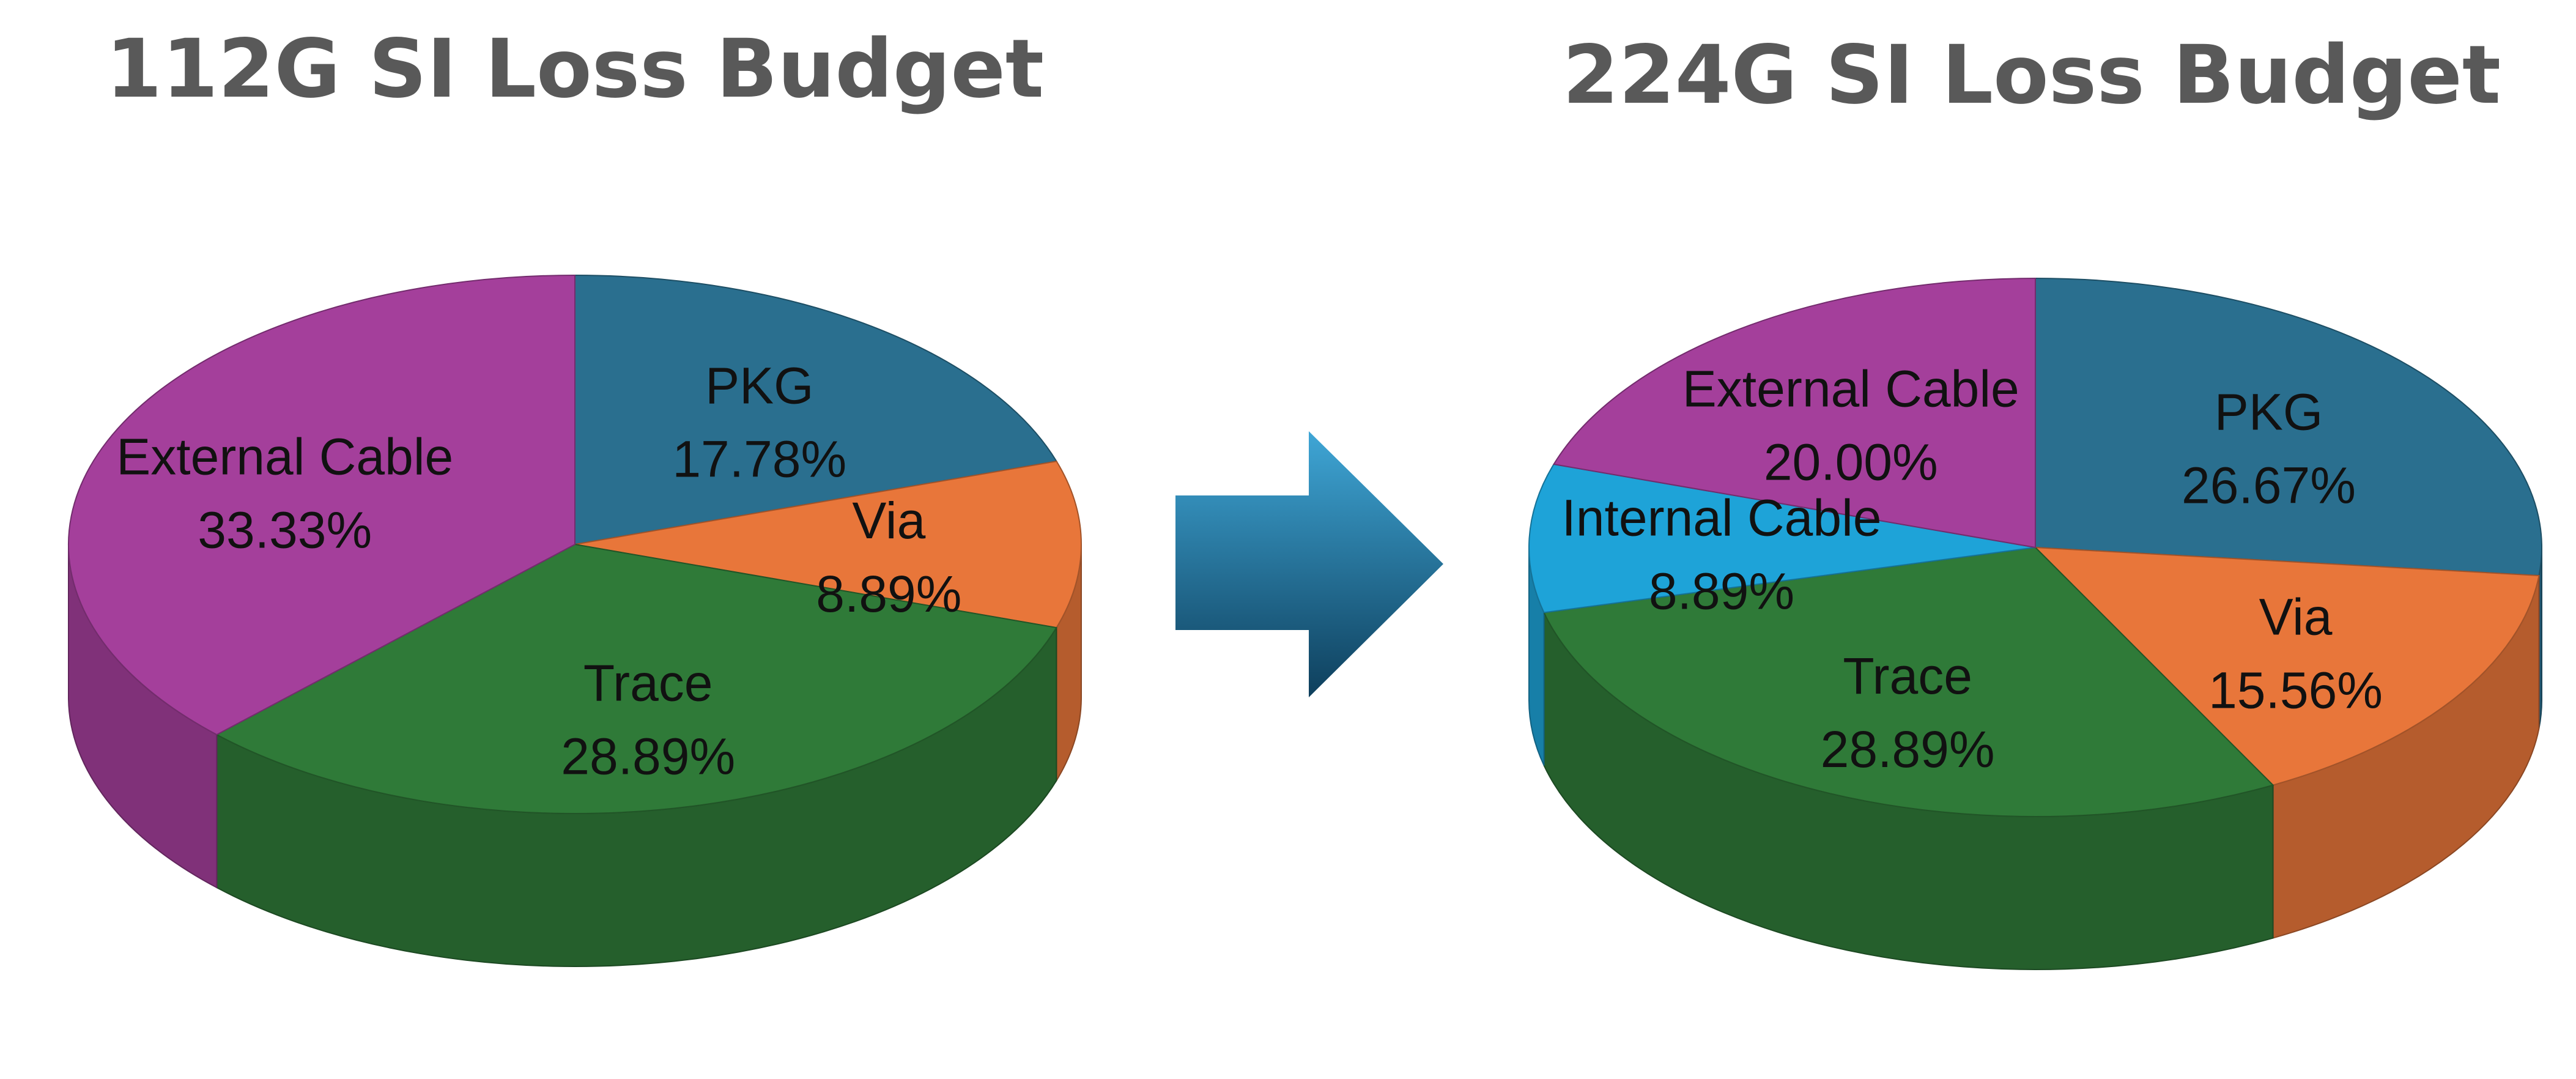 The width and height of the screenshot is (2576, 1079). Describe the element at coordinates (1309, 564) in the screenshot. I see `arrow-right-icon` at that location.